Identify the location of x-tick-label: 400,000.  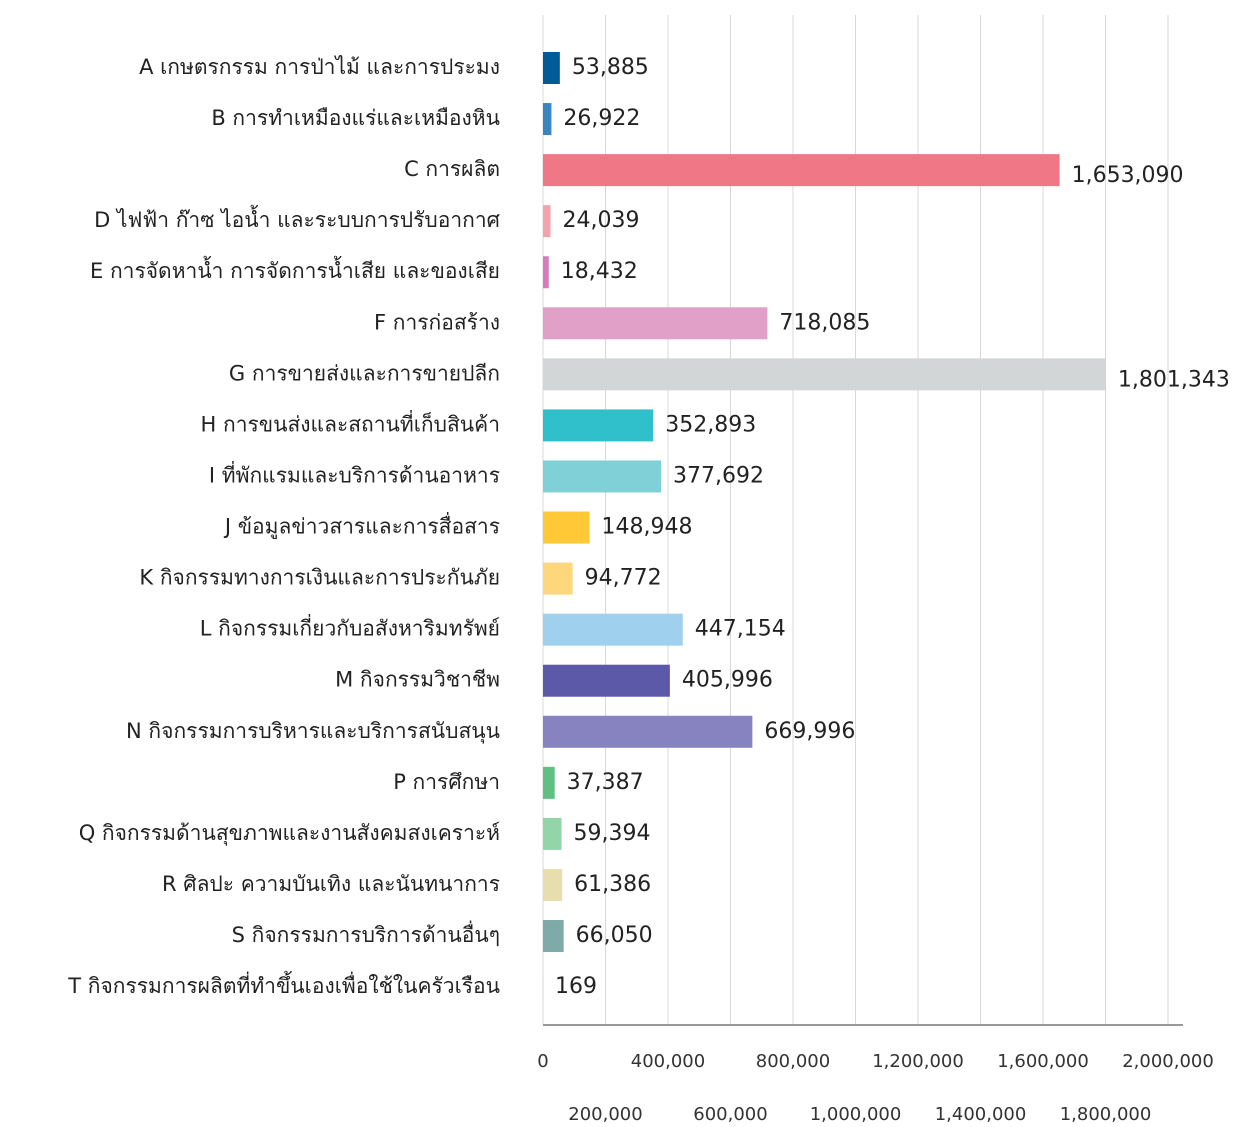
(668, 1061).